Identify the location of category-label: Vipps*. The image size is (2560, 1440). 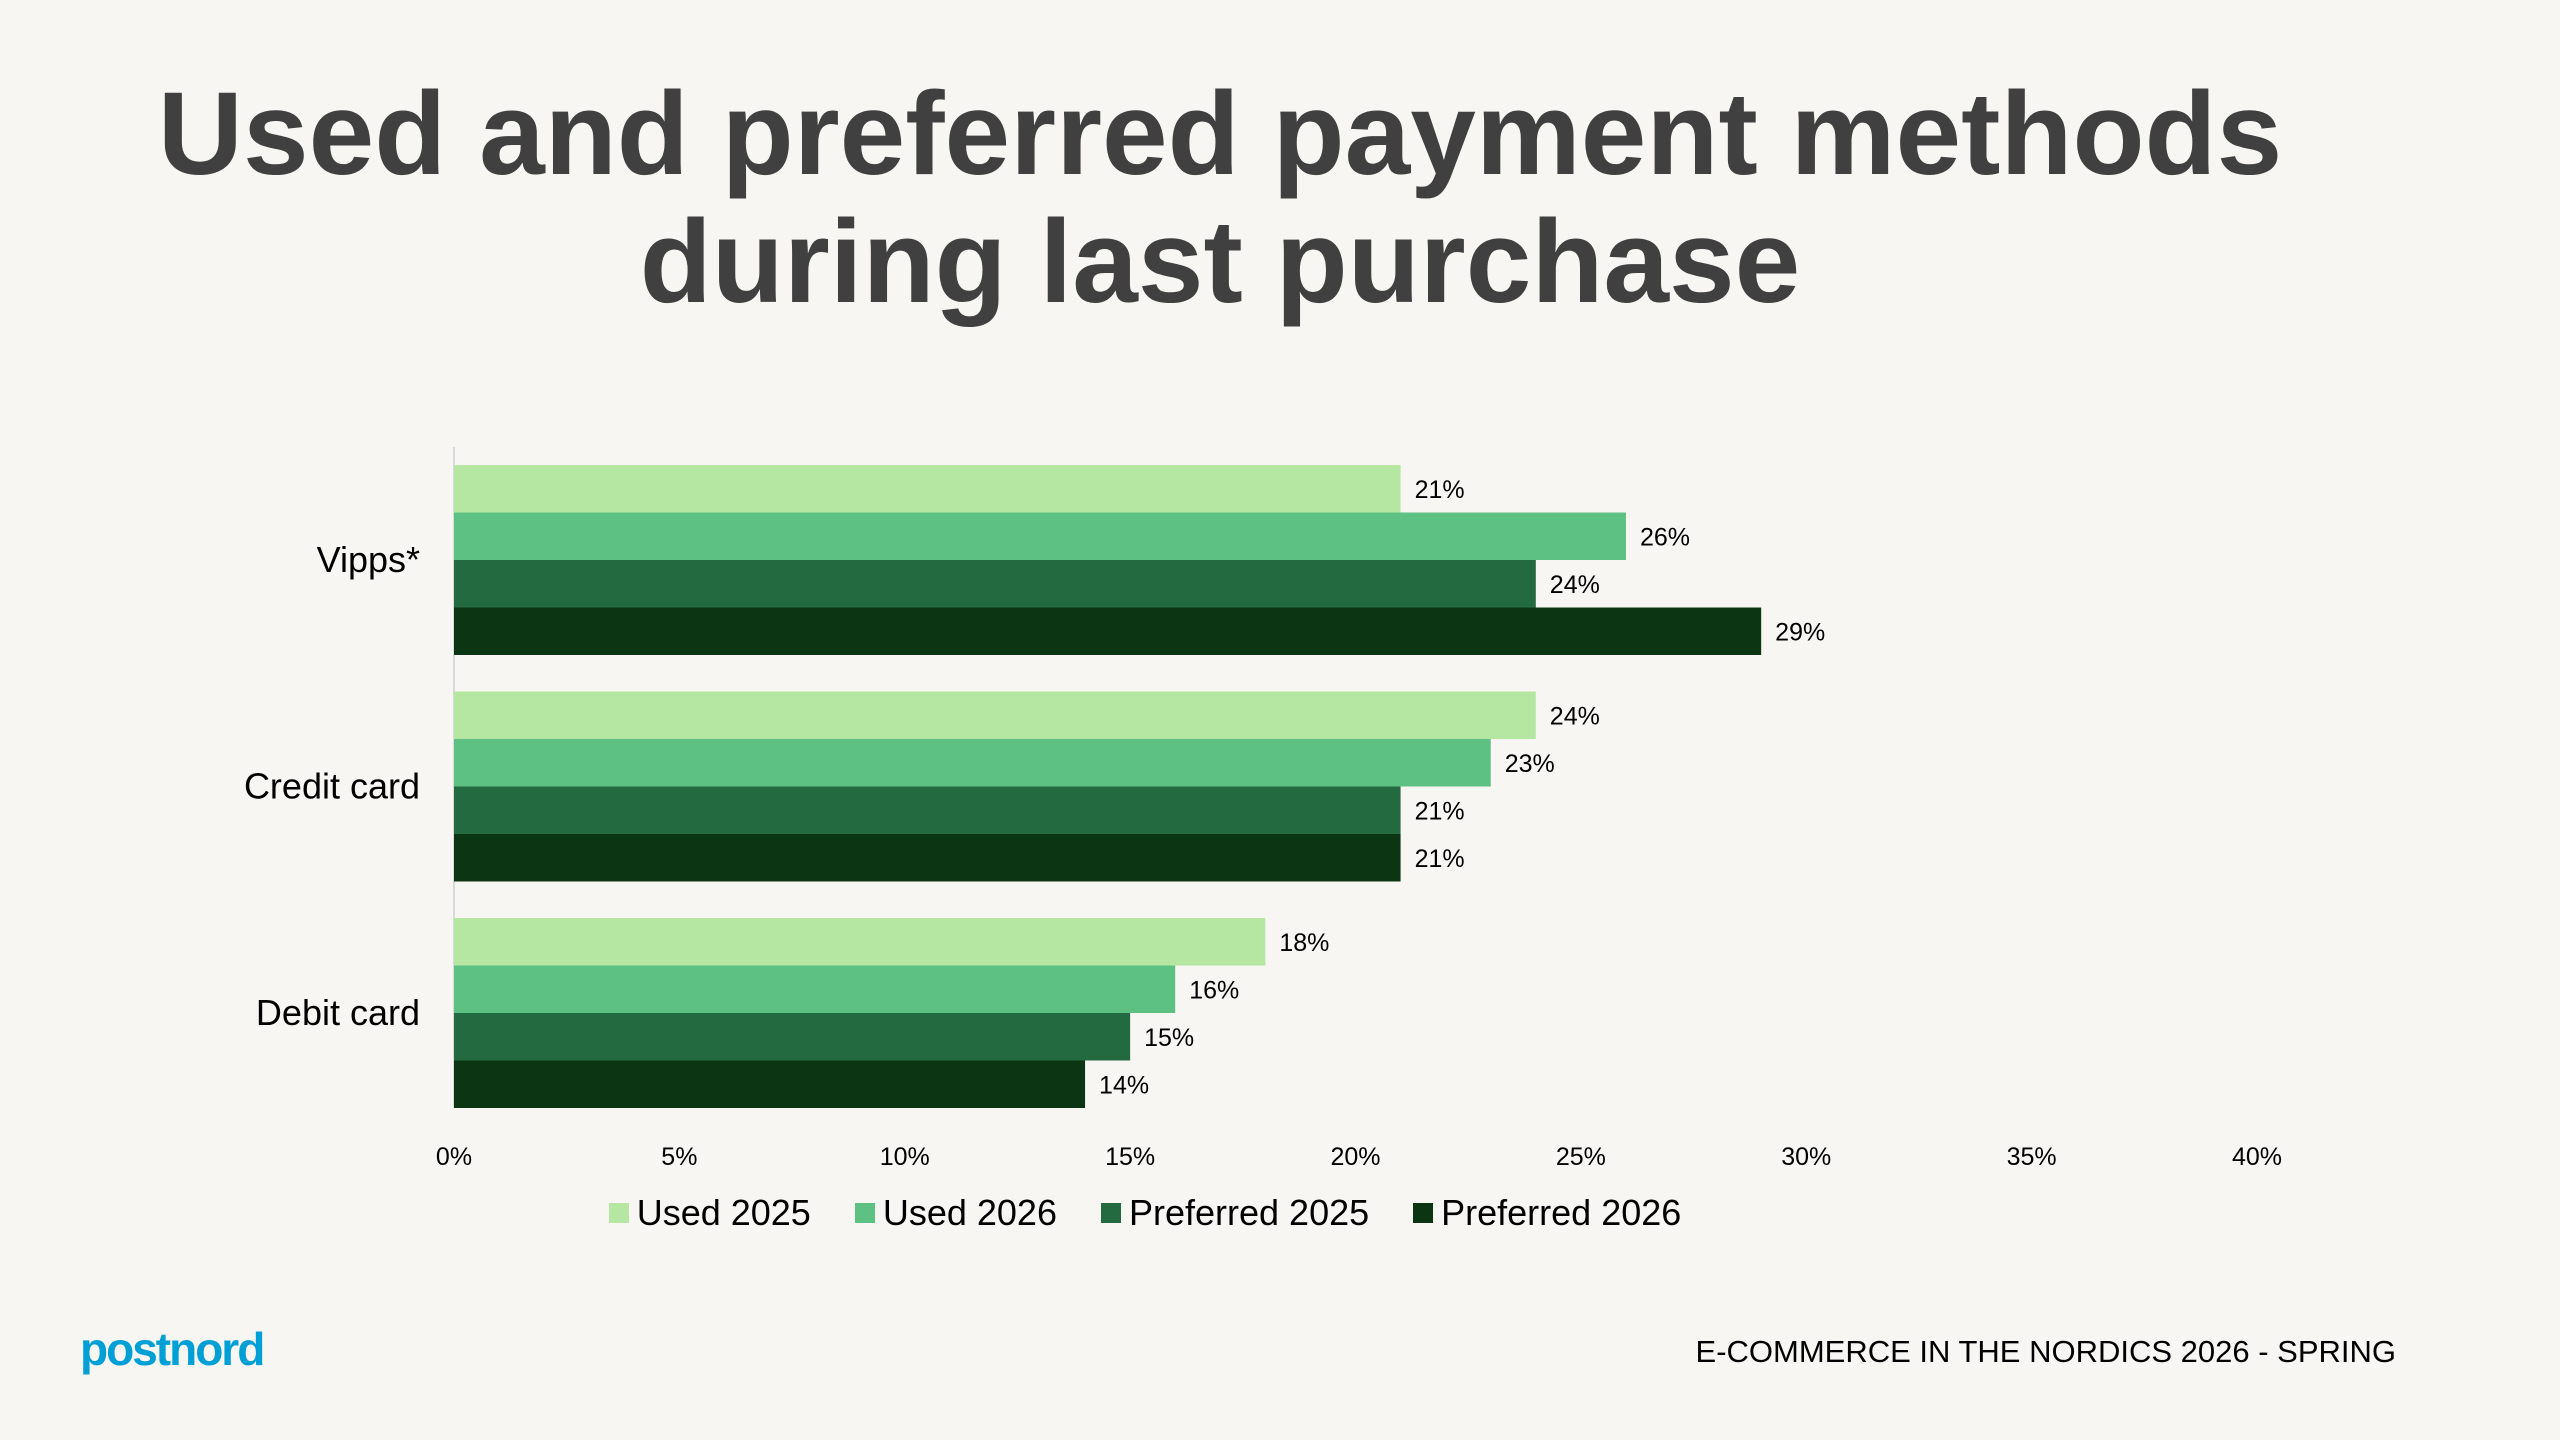
(368, 559).